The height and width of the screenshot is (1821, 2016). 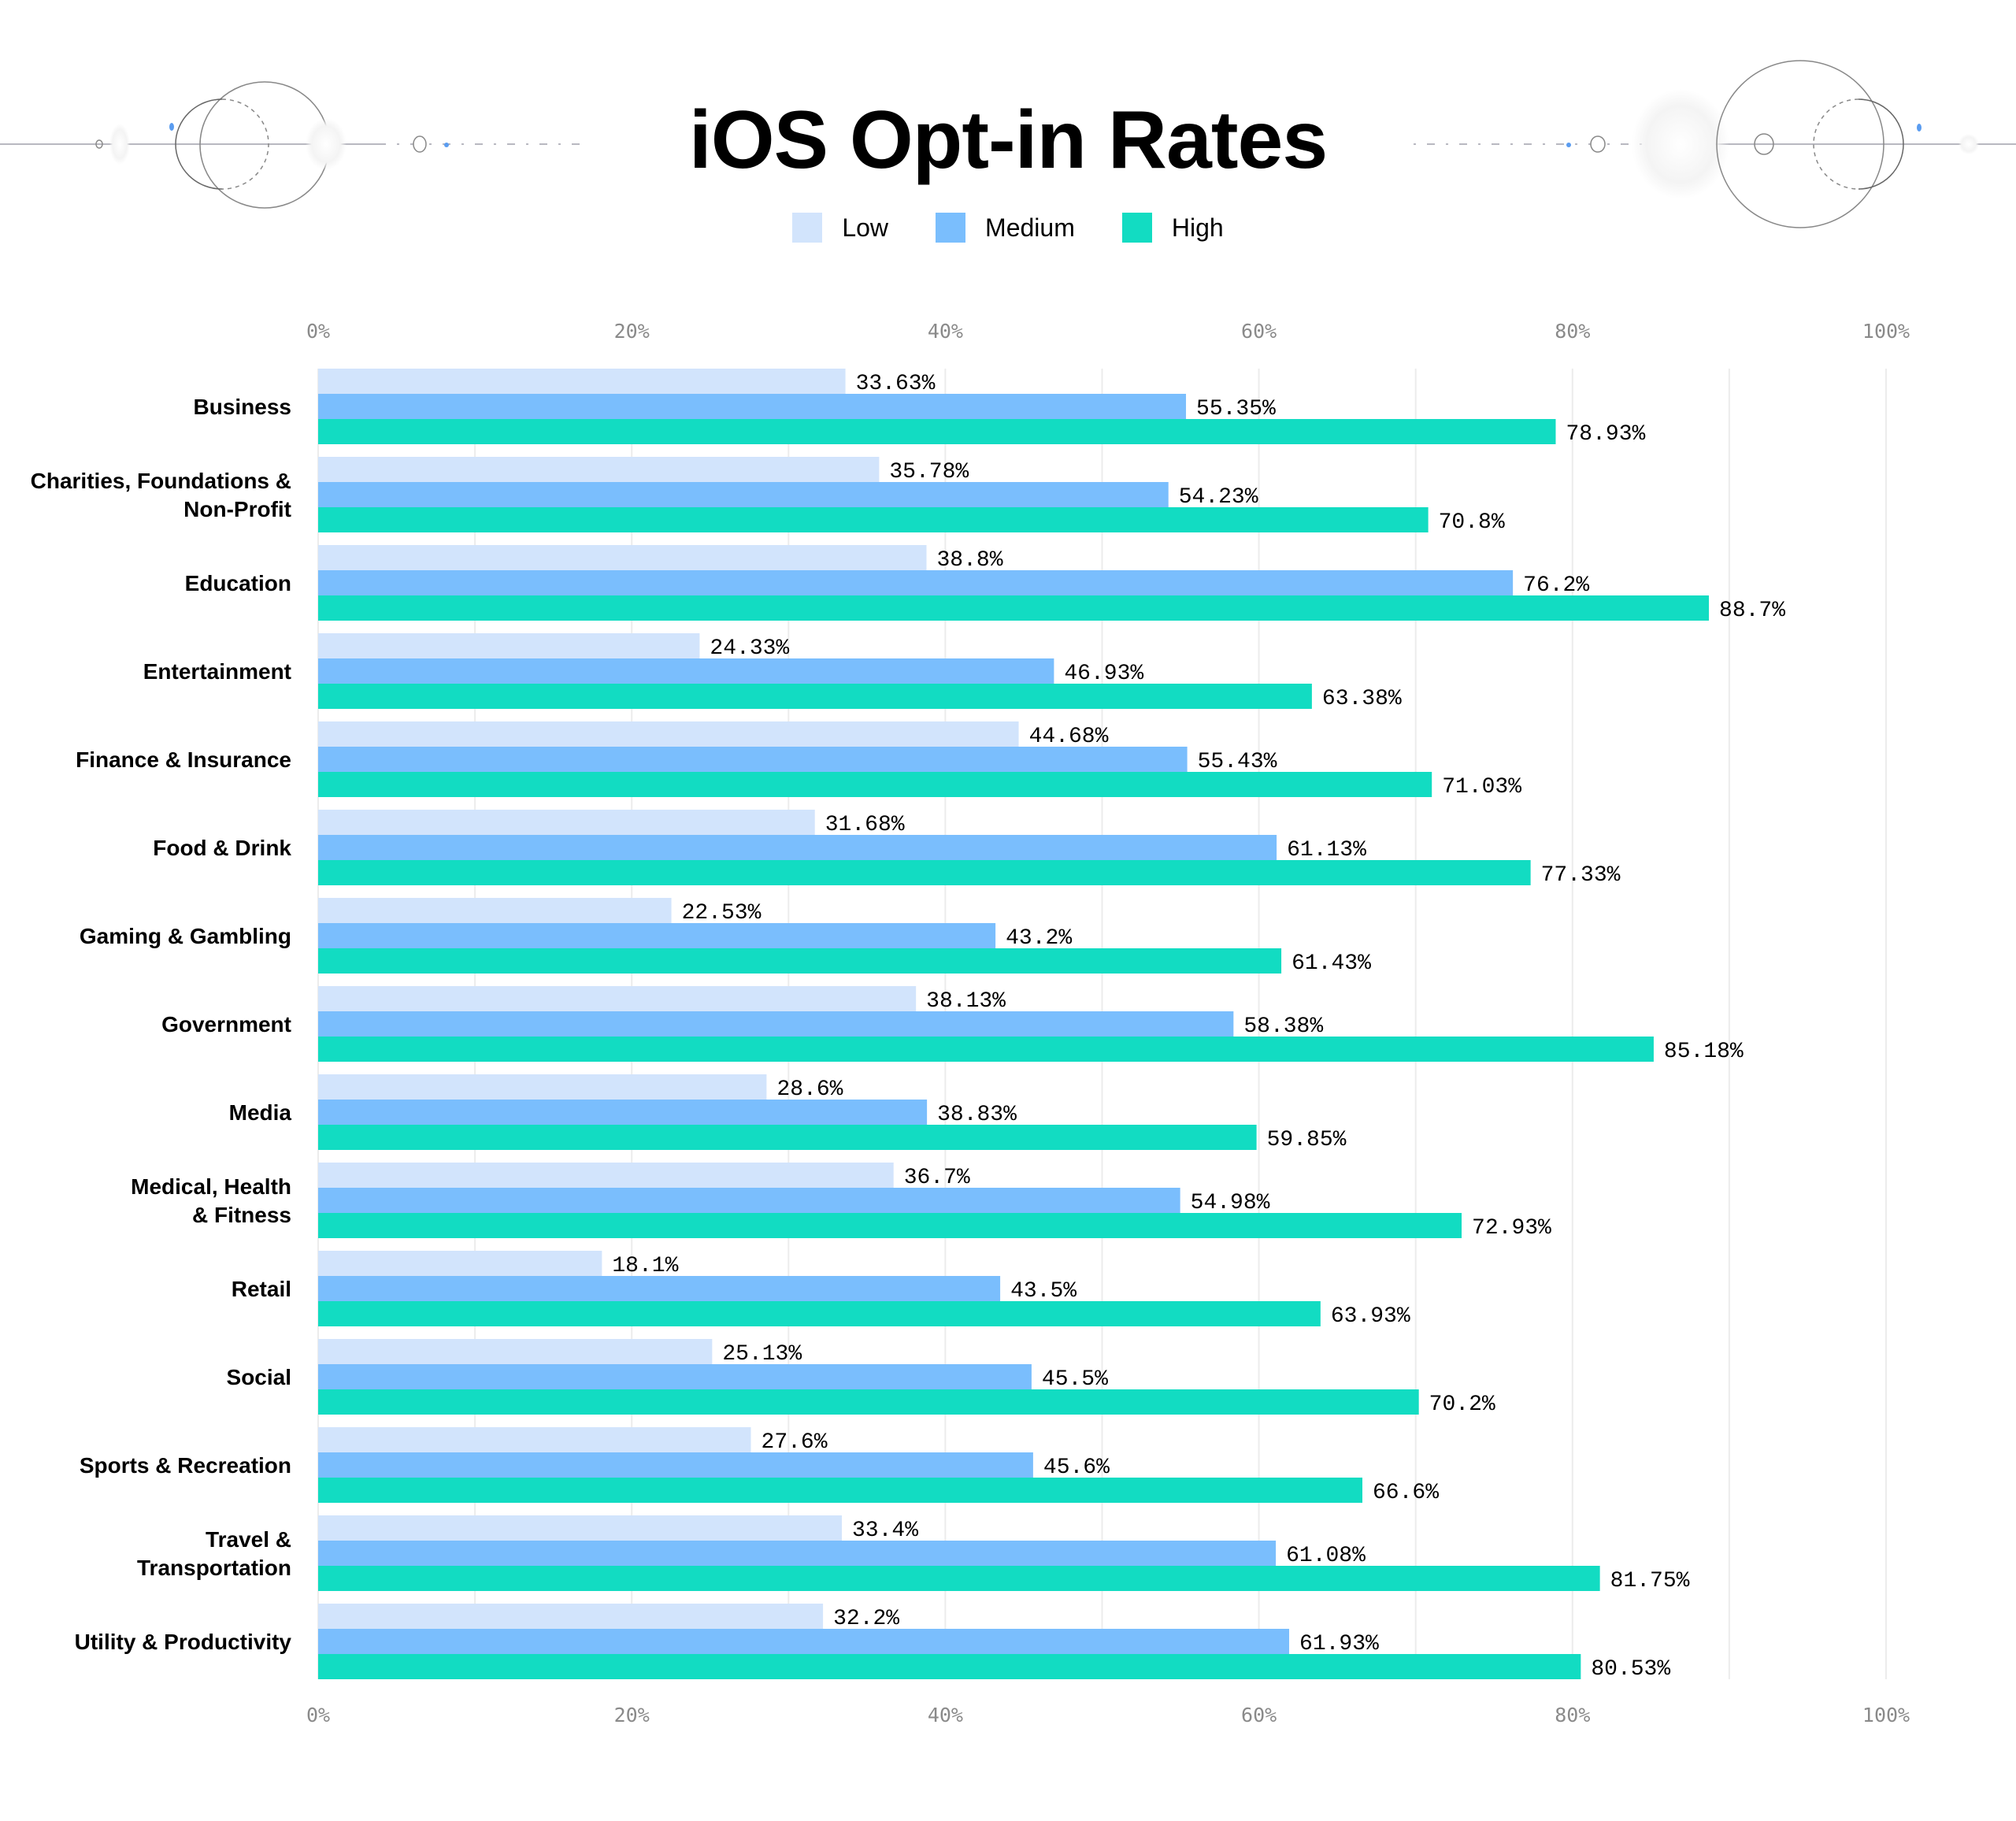 I want to click on value-label: 35.78%, so click(x=929, y=472).